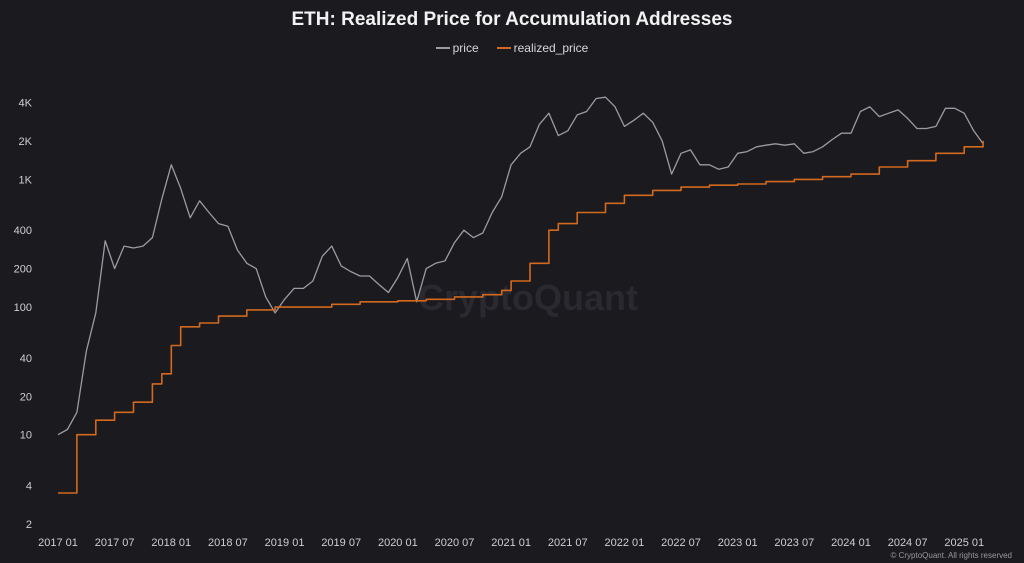  I want to click on legend-swatch-realized-price, so click(503, 48).